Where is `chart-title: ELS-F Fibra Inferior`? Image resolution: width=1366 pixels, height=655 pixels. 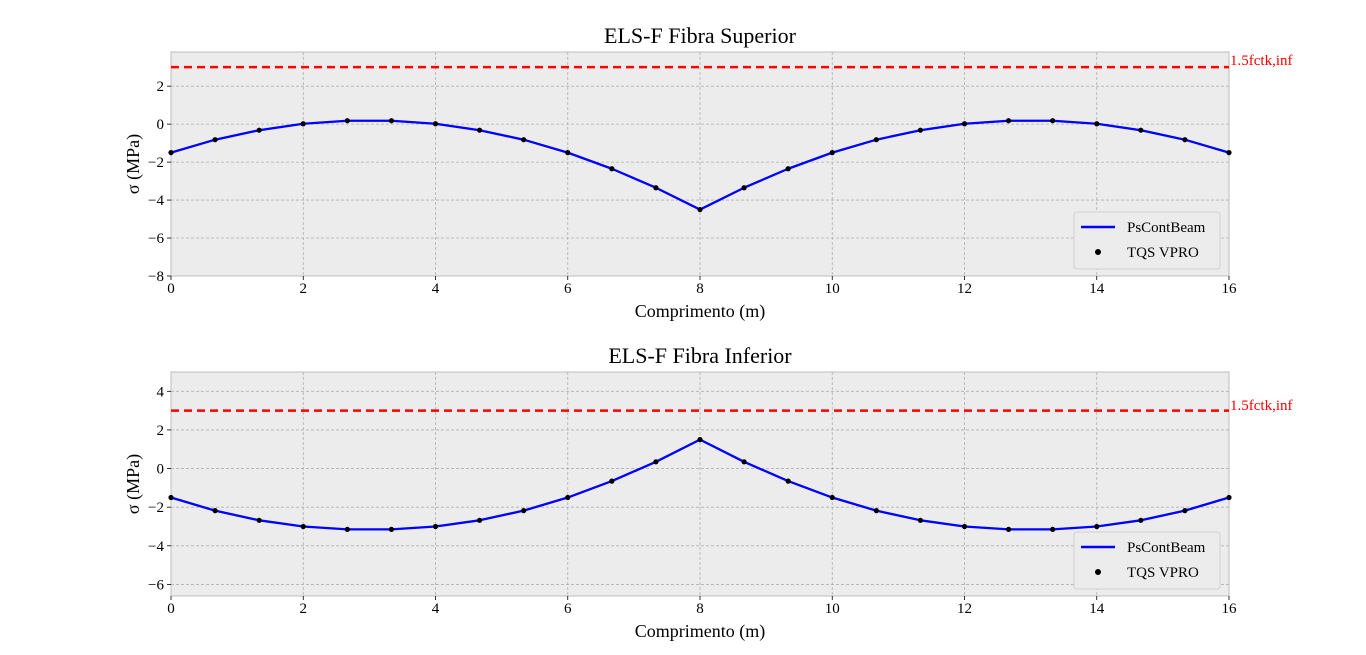
chart-title: ELS-F Fibra Inferior is located at coordinates (700, 355).